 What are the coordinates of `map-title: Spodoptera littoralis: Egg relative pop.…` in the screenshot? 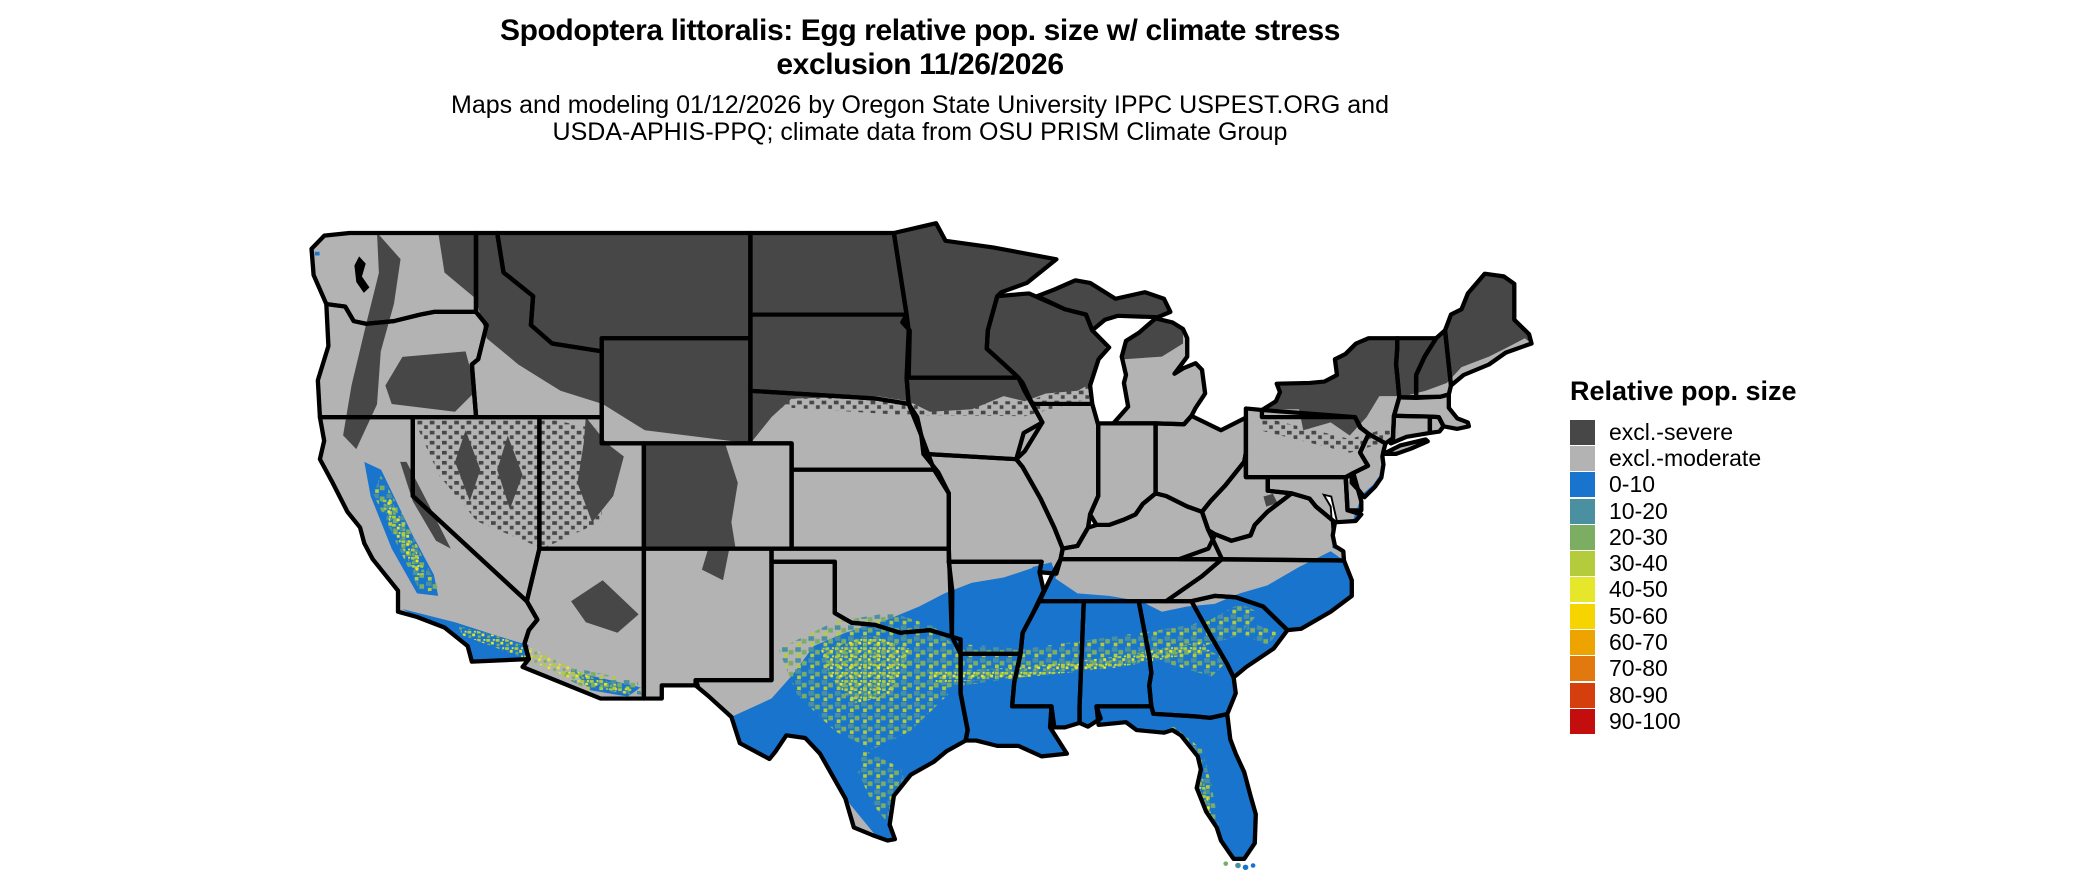 It's located at (920, 48).